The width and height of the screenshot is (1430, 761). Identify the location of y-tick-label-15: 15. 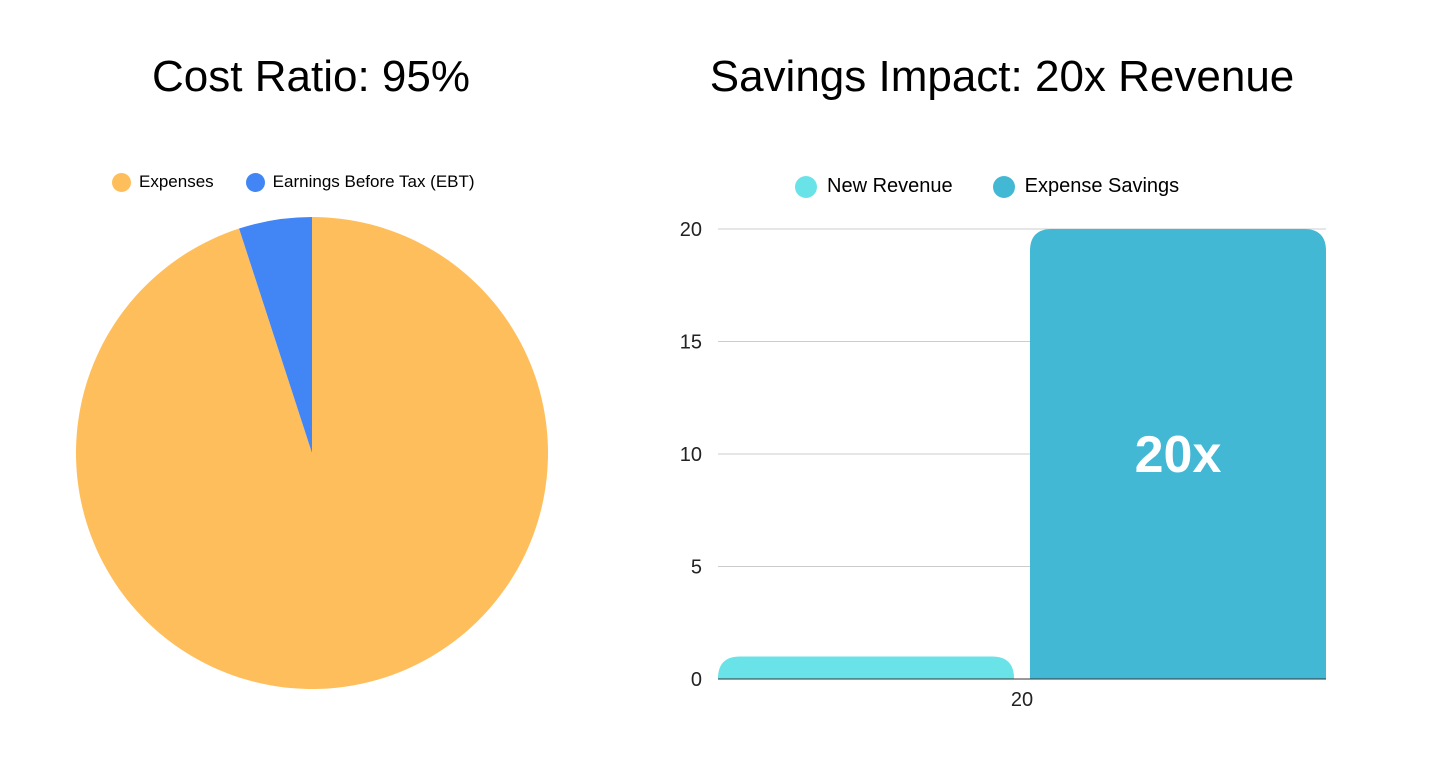
(691, 343).